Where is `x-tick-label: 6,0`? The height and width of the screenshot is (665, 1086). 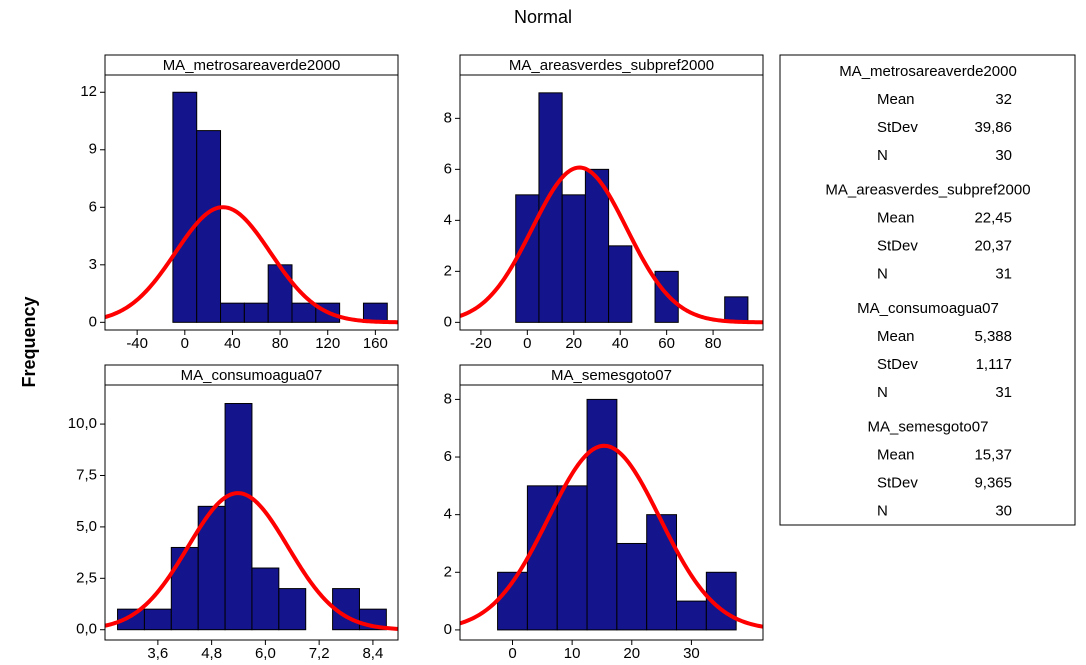 x-tick-label: 6,0 is located at coordinates (265, 653).